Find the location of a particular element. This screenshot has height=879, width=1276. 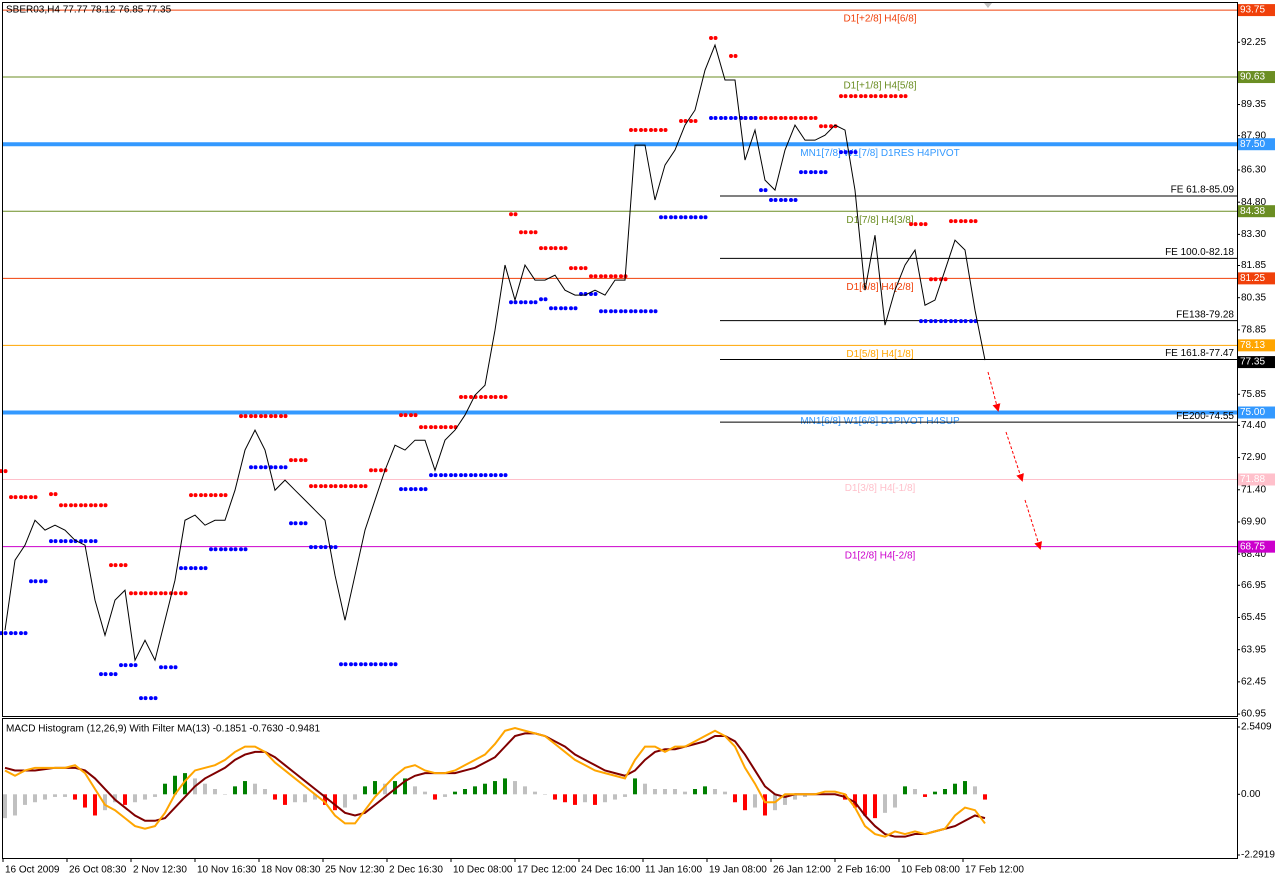

y-tick-label: 63.95 is located at coordinates (1253, 649).